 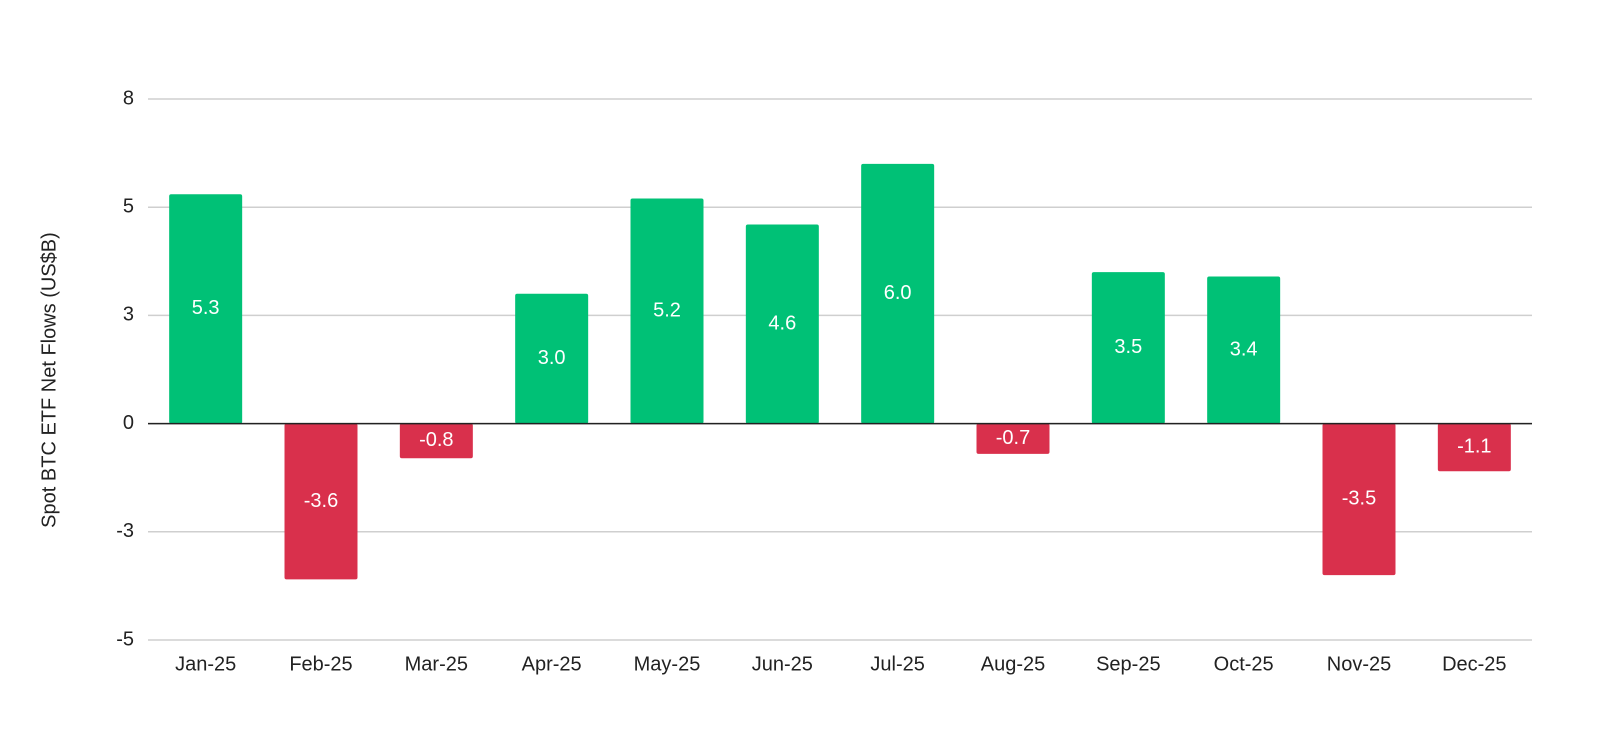 What do you see at coordinates (128, 423) in the screenshot?
I see `y-tick-label: 0` at bounding box center [128, 423].